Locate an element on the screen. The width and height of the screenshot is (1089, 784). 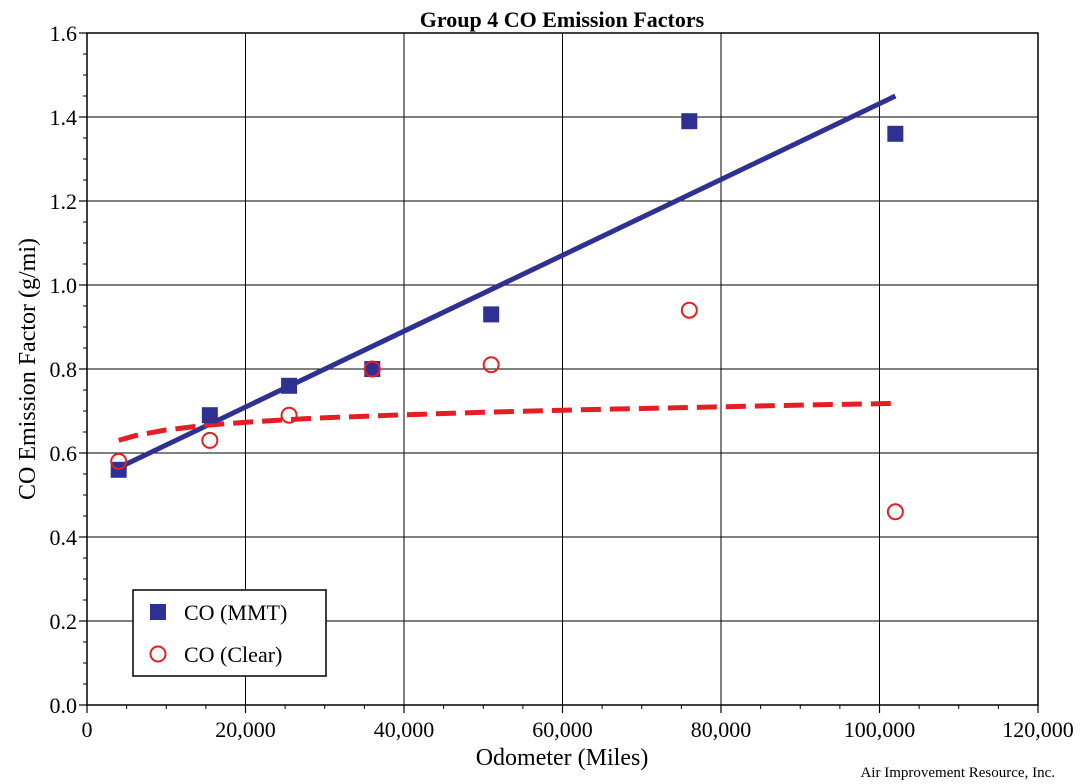
y-tick-label: 0.0 is located at coordinates (64, 705).